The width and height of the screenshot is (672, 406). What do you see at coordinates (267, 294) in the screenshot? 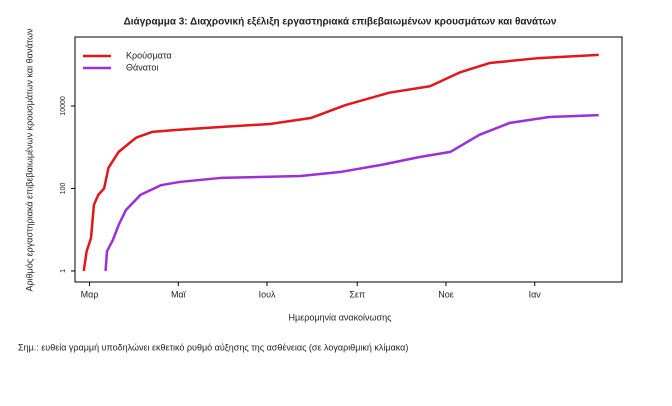
I see `x-tick-label: Ιουλ` at bounding box center [267, 294].